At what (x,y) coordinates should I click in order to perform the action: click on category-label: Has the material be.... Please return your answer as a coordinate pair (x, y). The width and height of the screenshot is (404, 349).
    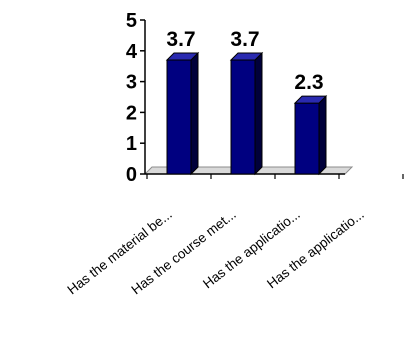
    Looking at the image, I should click on (120, 252).